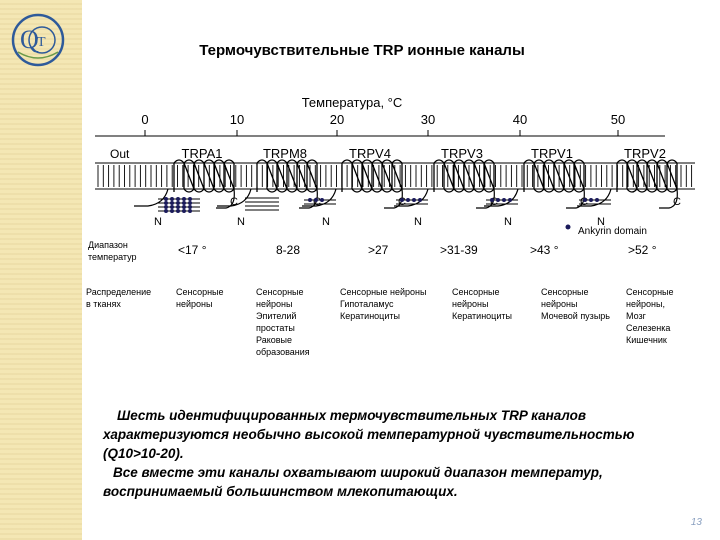 This screenshot has width=720, height=540. I want to click on tissue-distribution-trpv4: Сенсорные нейроны Гипоталамус Кератиноциты, so click(383, 304).